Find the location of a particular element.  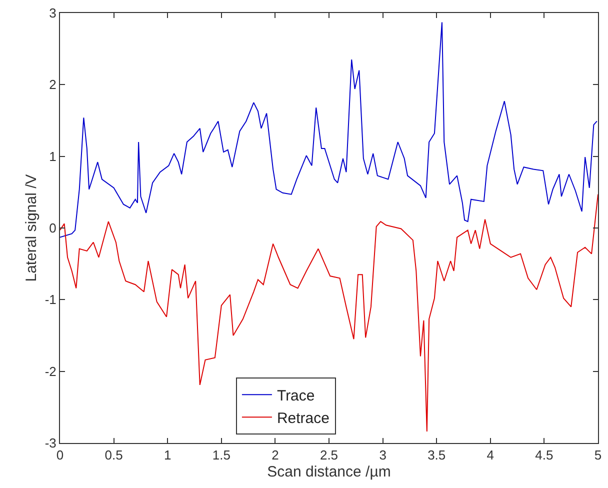

x-tick-label: 3 is located at coordinates (382, 455).